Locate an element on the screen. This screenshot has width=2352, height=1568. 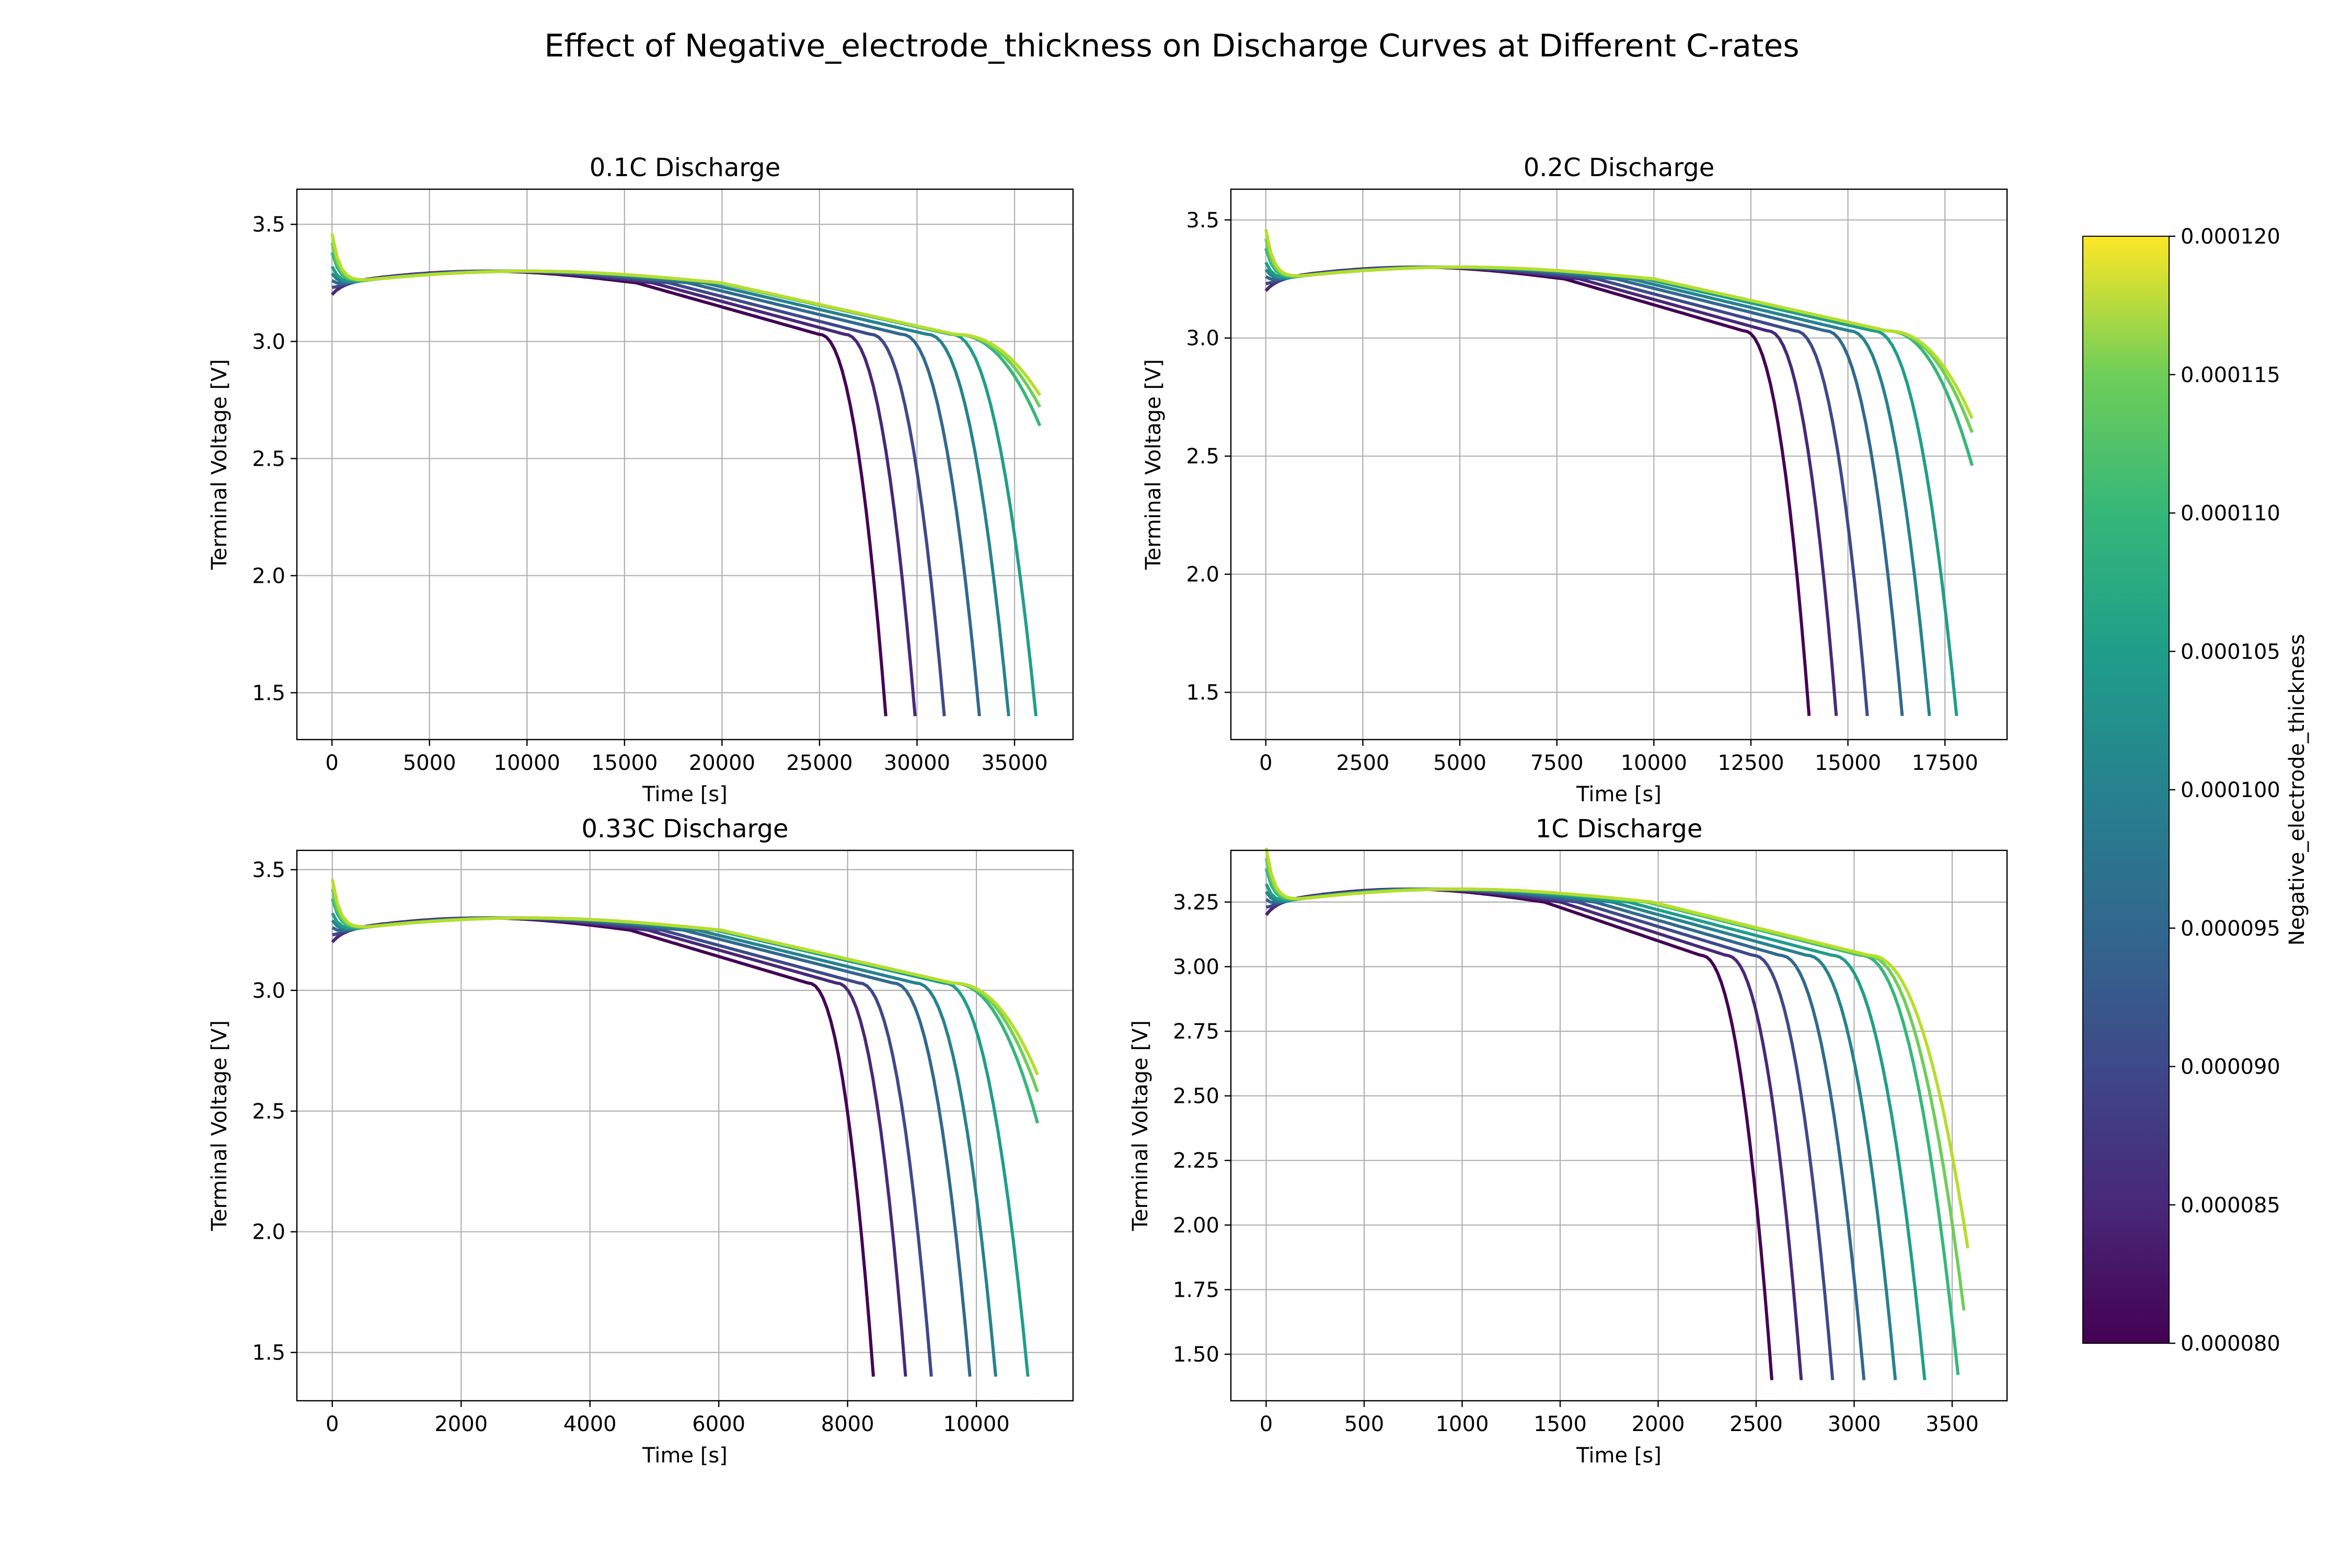
x-tick-label: 25000 is located at coordinates (819, 763).